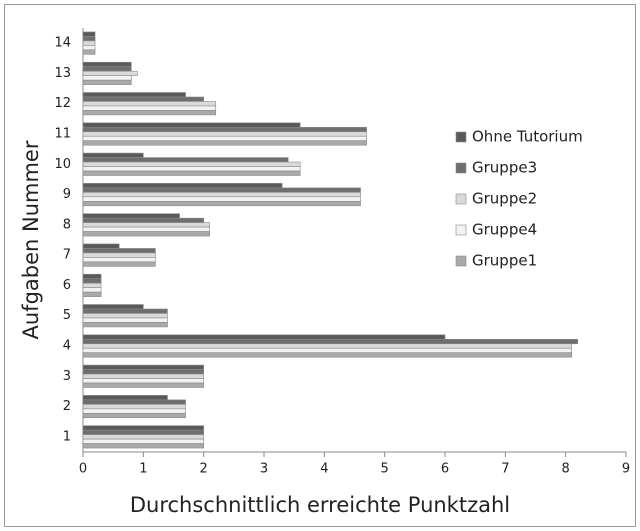  Describe the element at coordinates (67, 285) in the screenshot. I see `y-tick-label: 6` at that location.